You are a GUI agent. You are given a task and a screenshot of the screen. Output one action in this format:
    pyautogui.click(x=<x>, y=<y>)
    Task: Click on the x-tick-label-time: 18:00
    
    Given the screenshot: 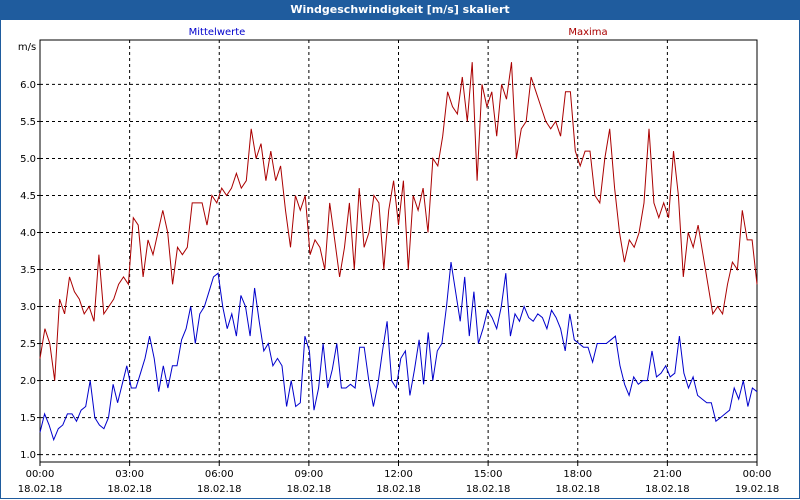 What is the action you would take?
    pyautogui.click(x=577, y=474)
    